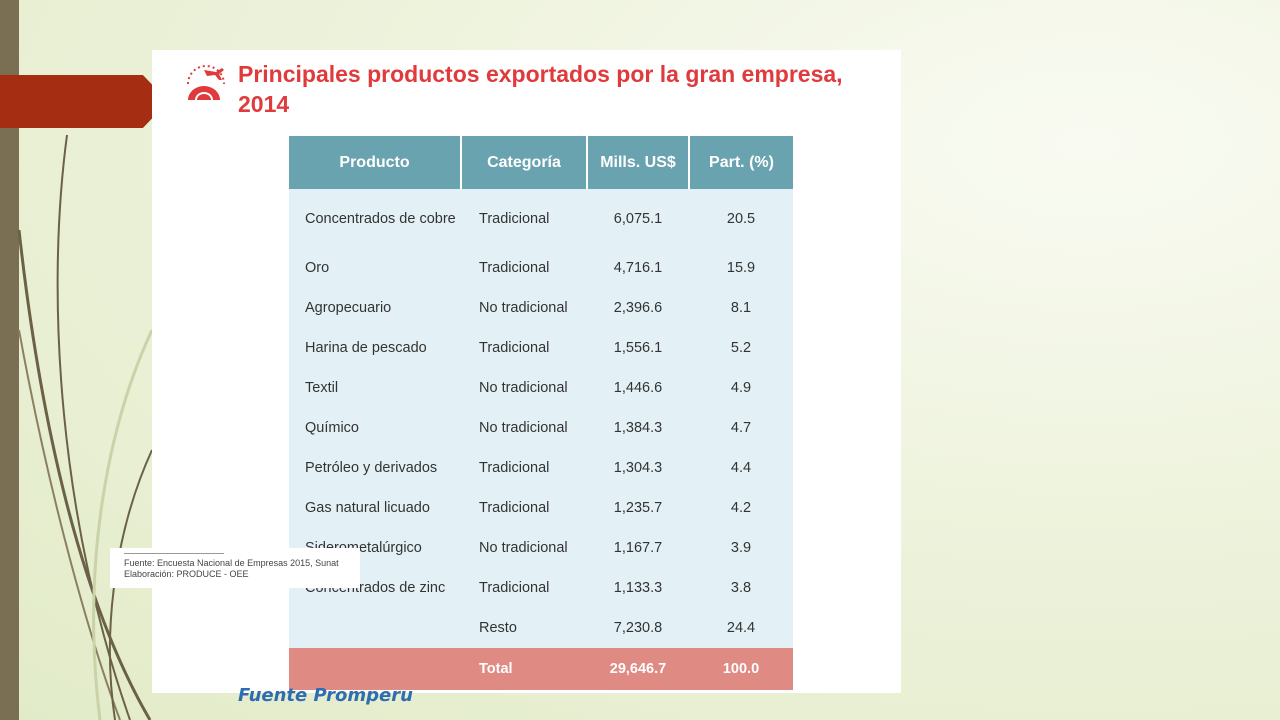  What do you see at coordinates (741, 508) in the screenshot?
I see `cell-participacion: 4.2` at bounding box center [741, 508].